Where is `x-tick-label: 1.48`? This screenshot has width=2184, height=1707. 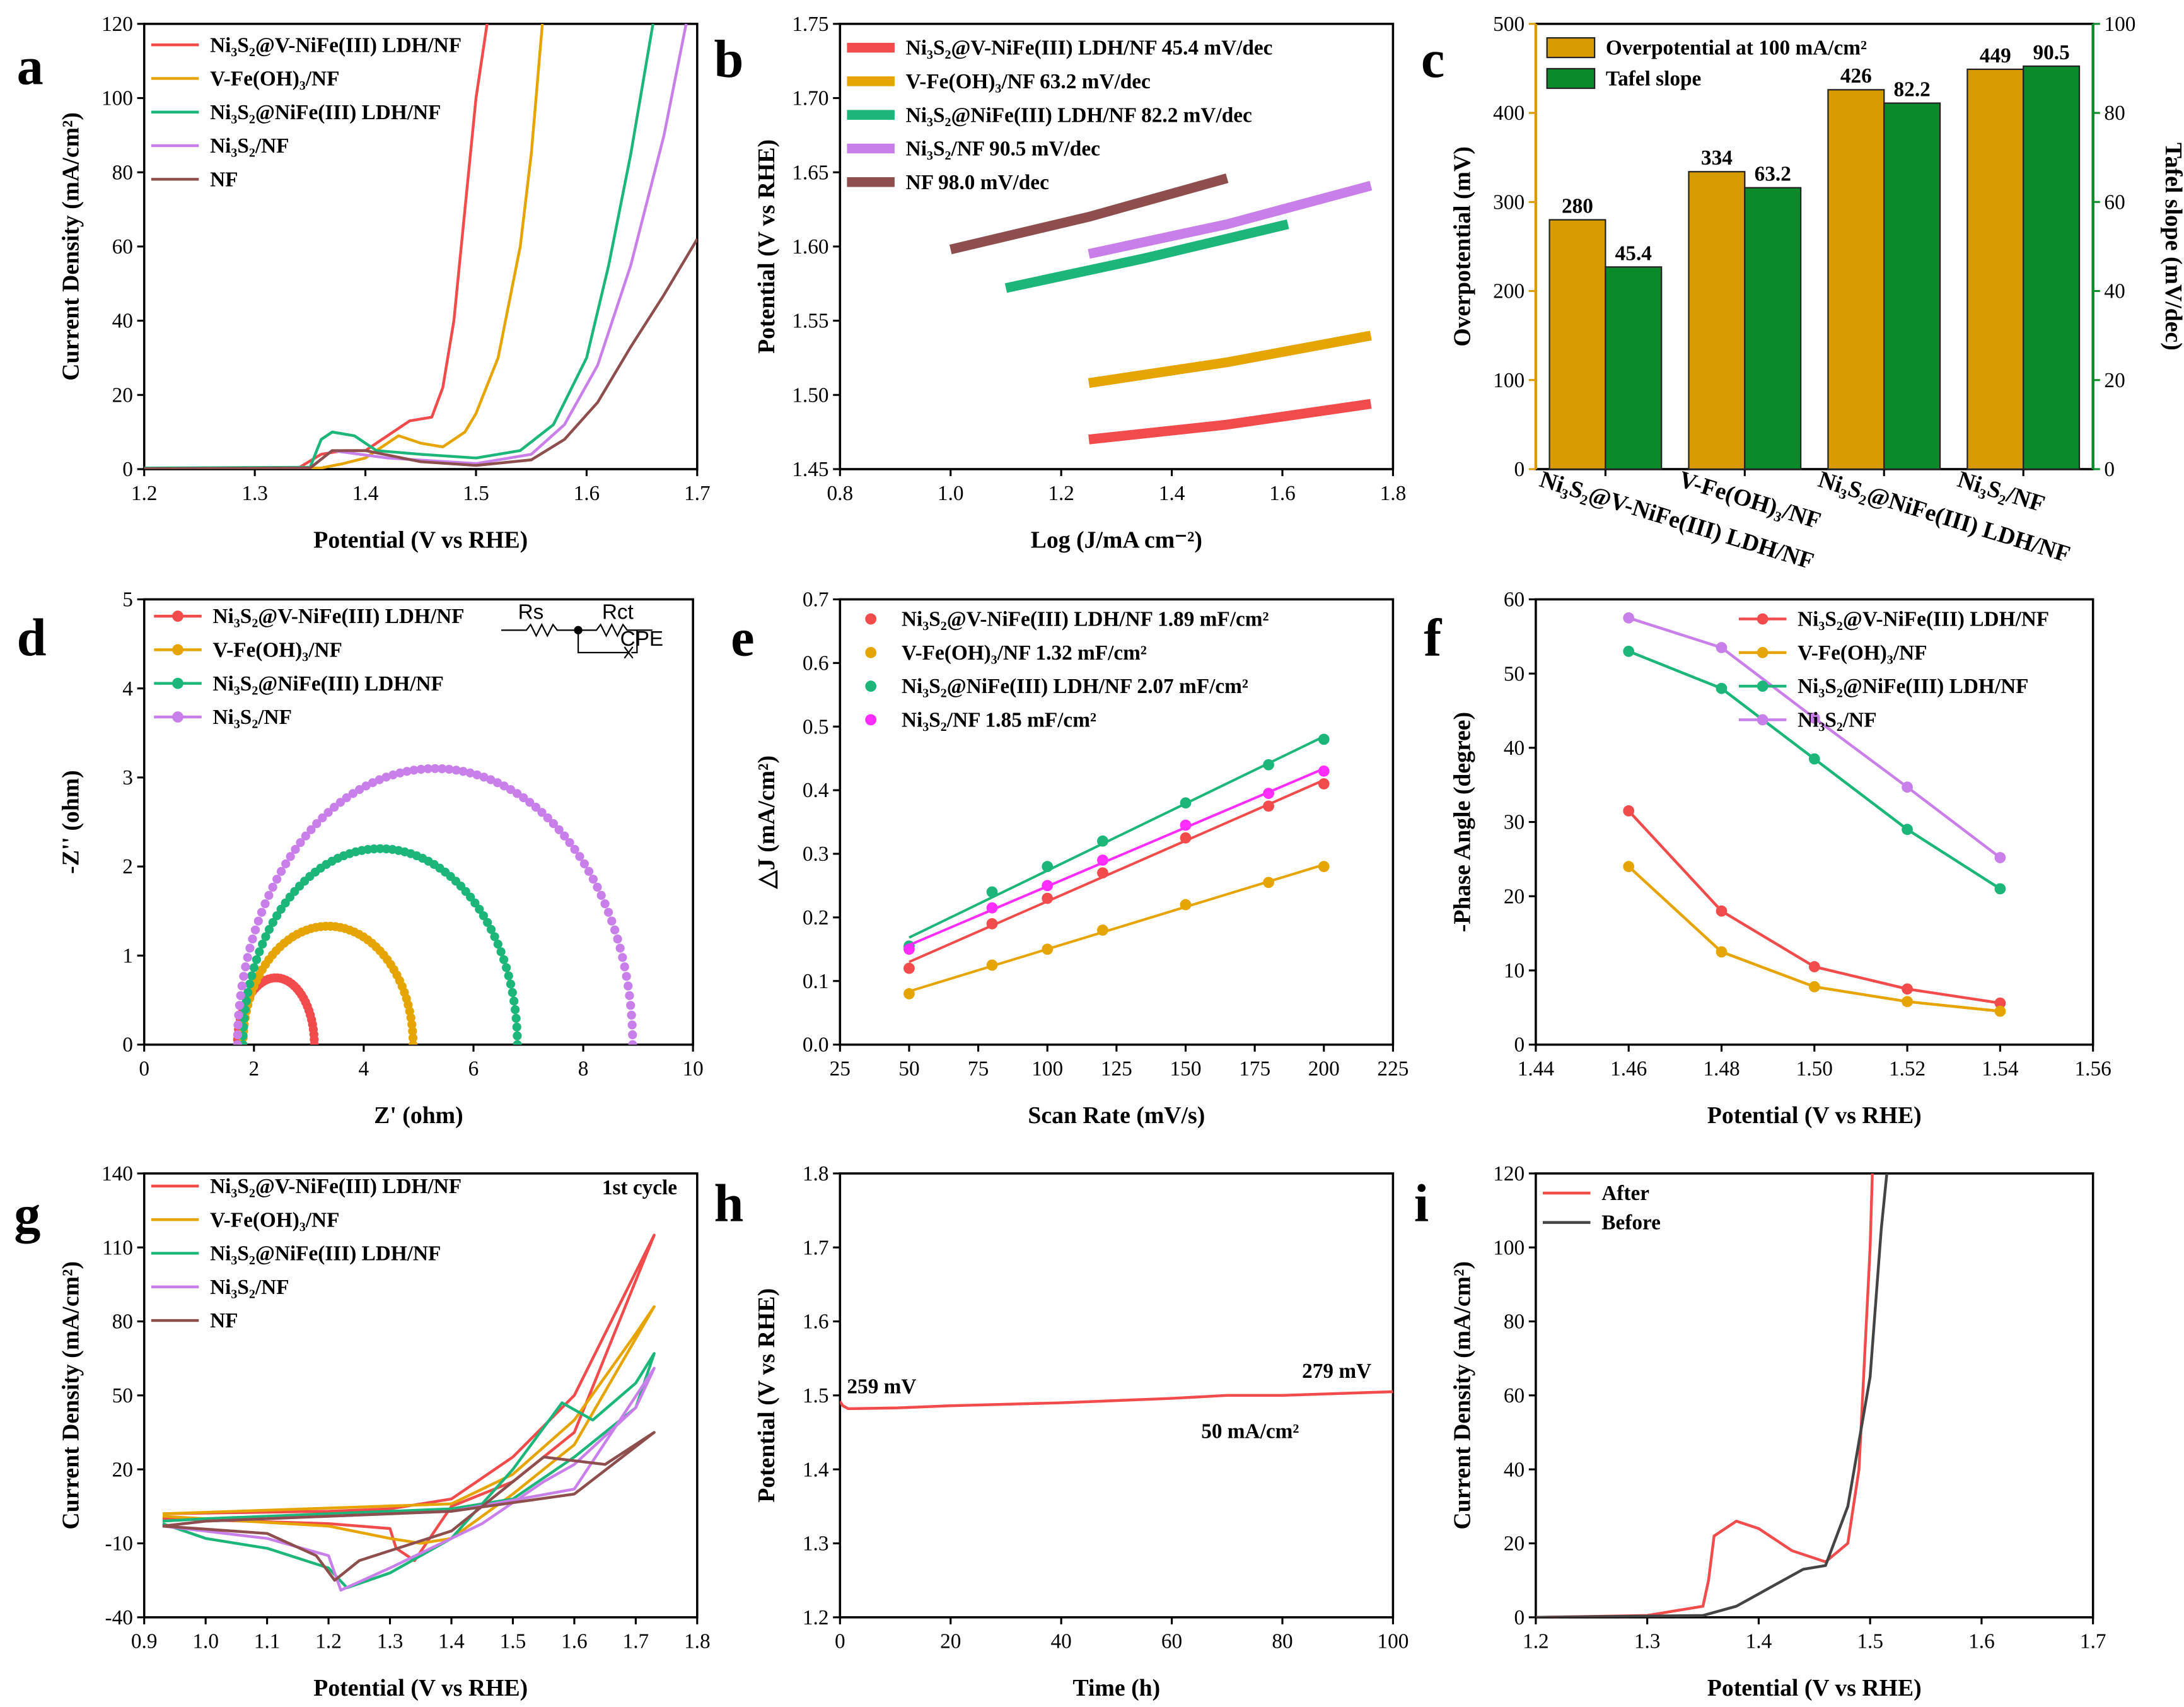
x-tick-label: 1.48 is located at coordinates (1721, 1068).